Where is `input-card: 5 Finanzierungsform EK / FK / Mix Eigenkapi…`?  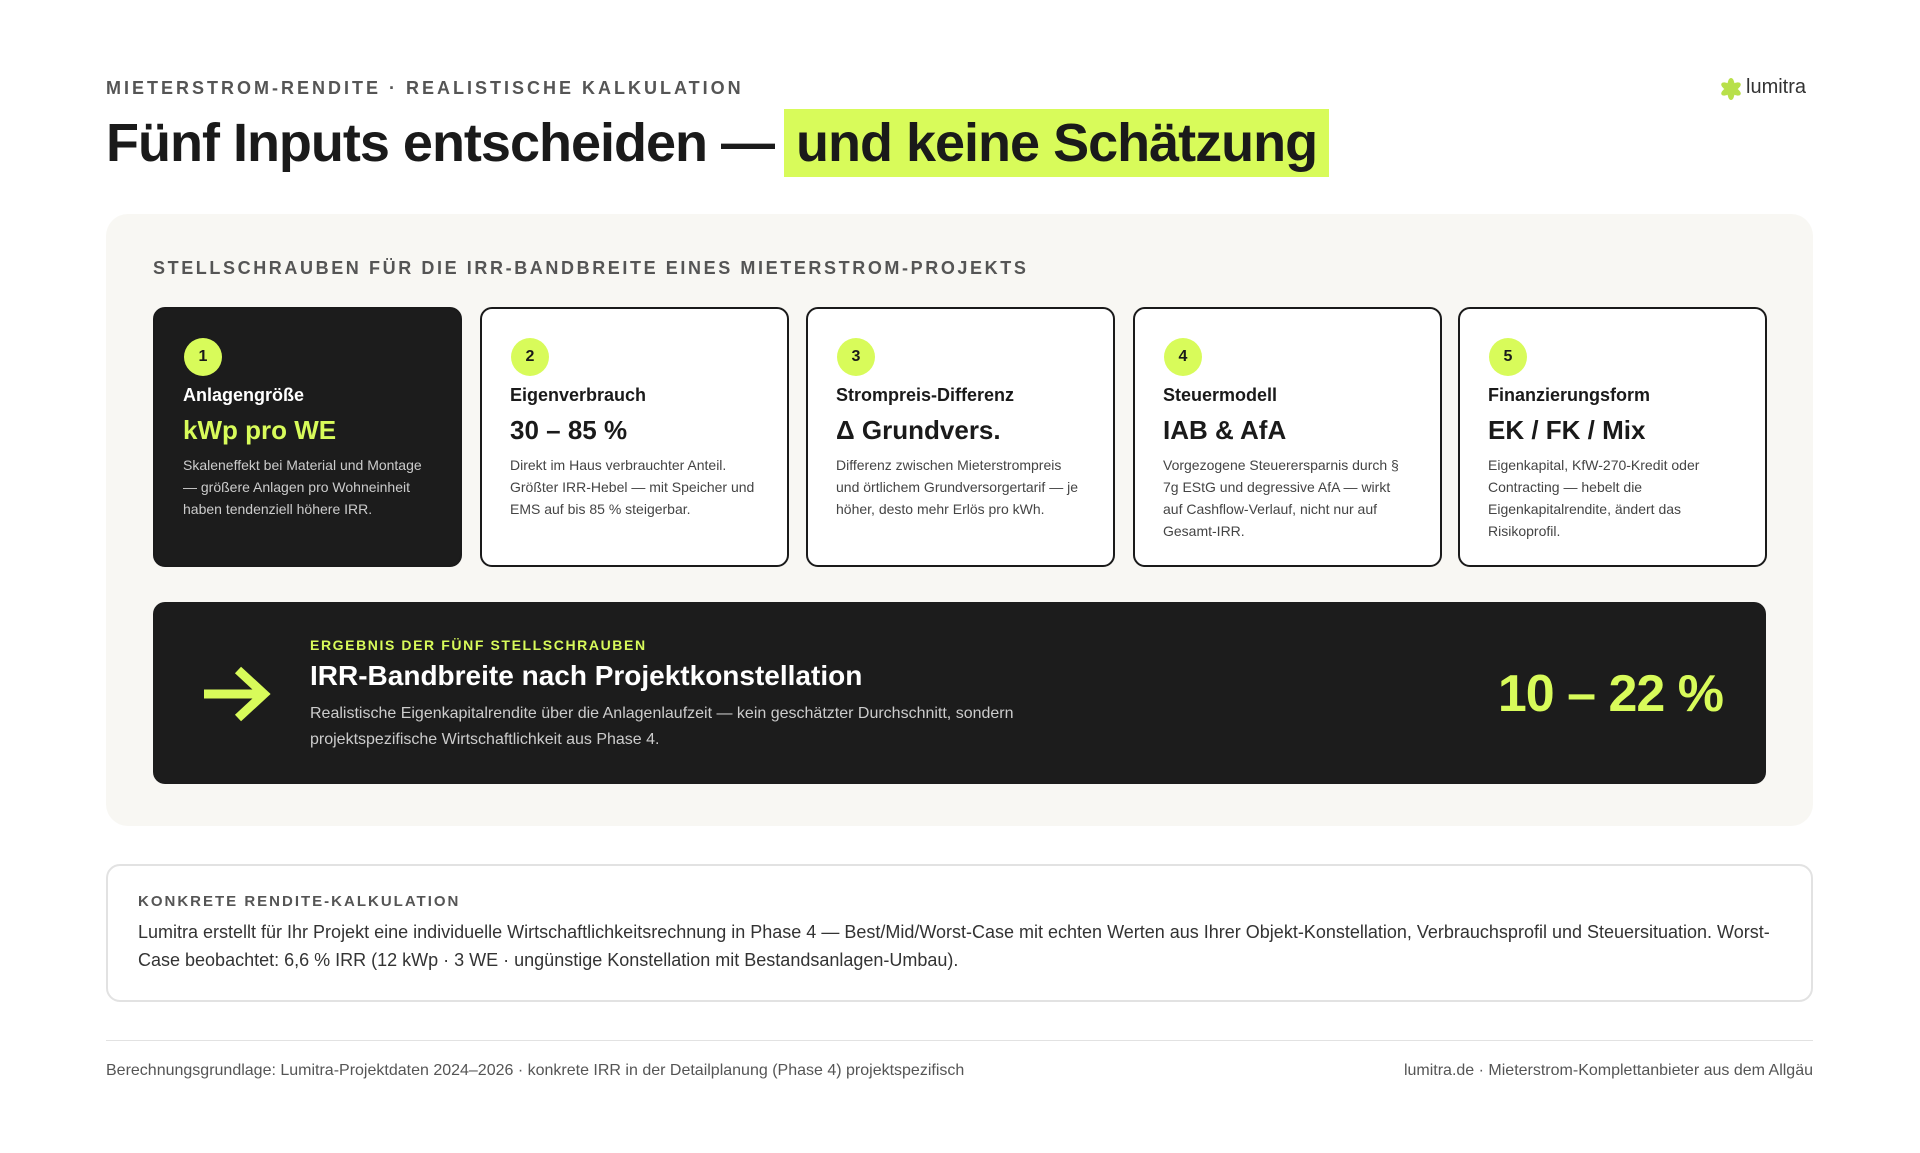 input-card: 5 Finanzierungsform EK / FK / Mix Eigenkapi… is located at coordinates (1612, 437).